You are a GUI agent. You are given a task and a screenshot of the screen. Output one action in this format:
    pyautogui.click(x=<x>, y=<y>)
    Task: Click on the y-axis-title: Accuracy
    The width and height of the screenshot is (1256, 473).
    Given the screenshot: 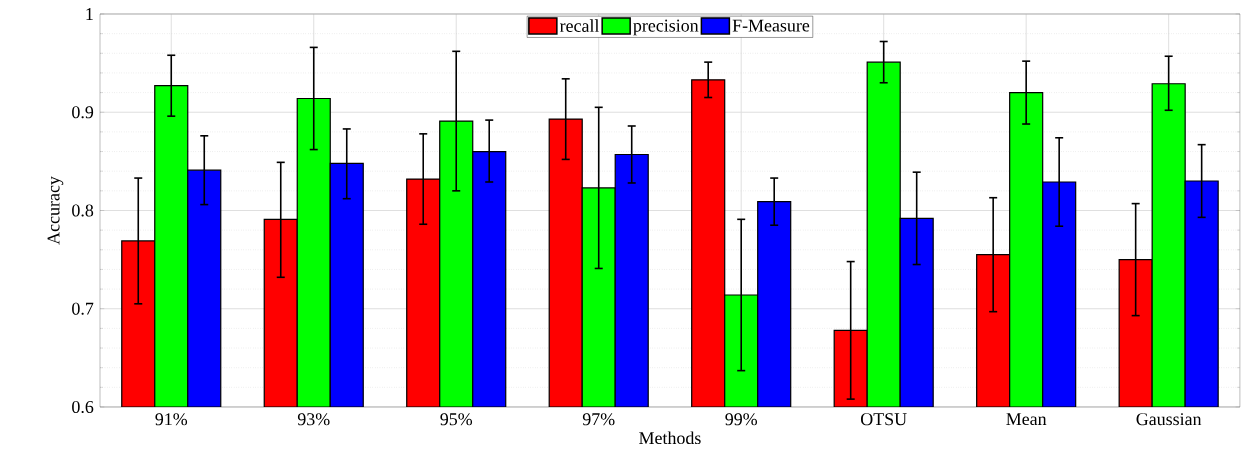 What is the action you would take?
    pyautogui.click(x=55, y=210)
    